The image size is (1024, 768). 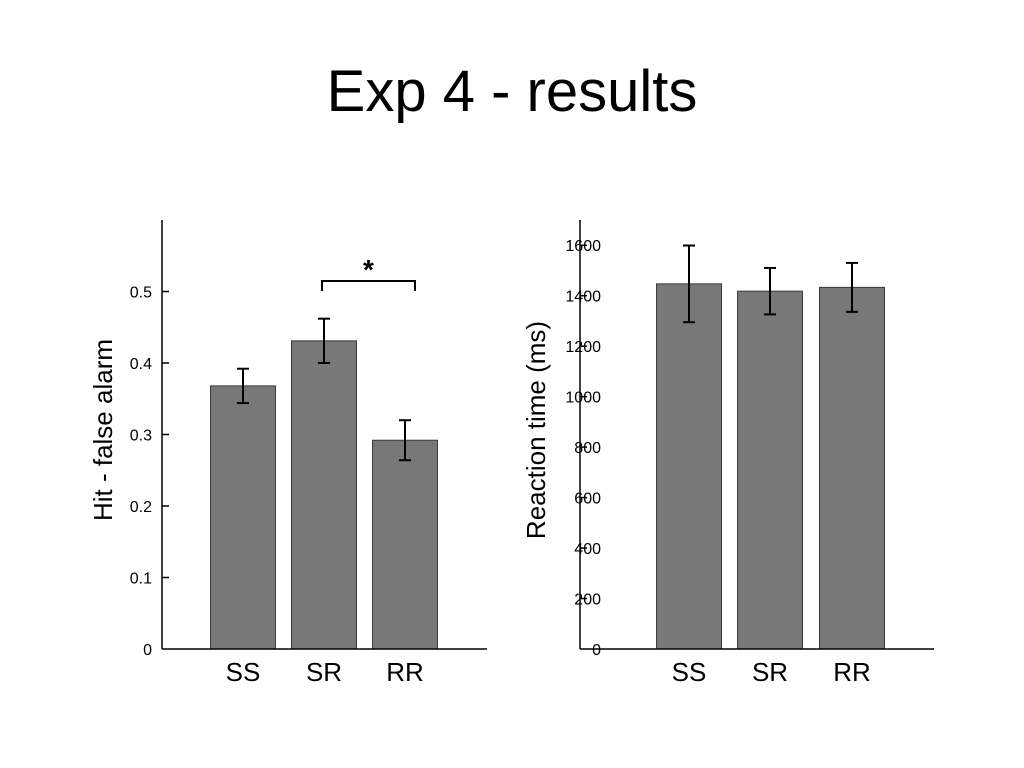 I want to click on y-tick-label: 0.1, so click(x=141, y=579).